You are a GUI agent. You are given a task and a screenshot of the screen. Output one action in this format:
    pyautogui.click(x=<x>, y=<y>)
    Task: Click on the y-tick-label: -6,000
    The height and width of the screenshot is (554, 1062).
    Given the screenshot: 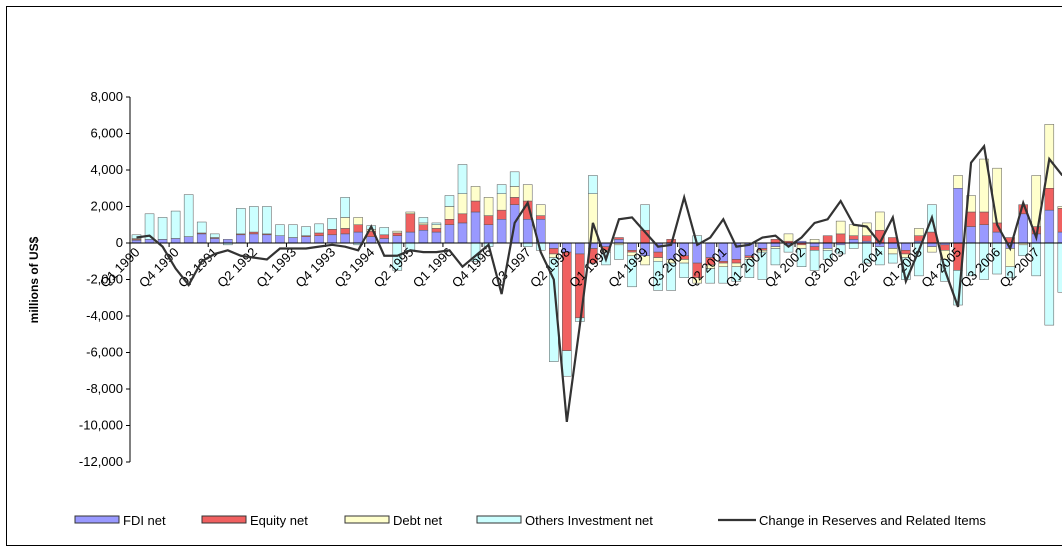 What is the action you would take?
    pyautogui.click(x=104, y=352)
    